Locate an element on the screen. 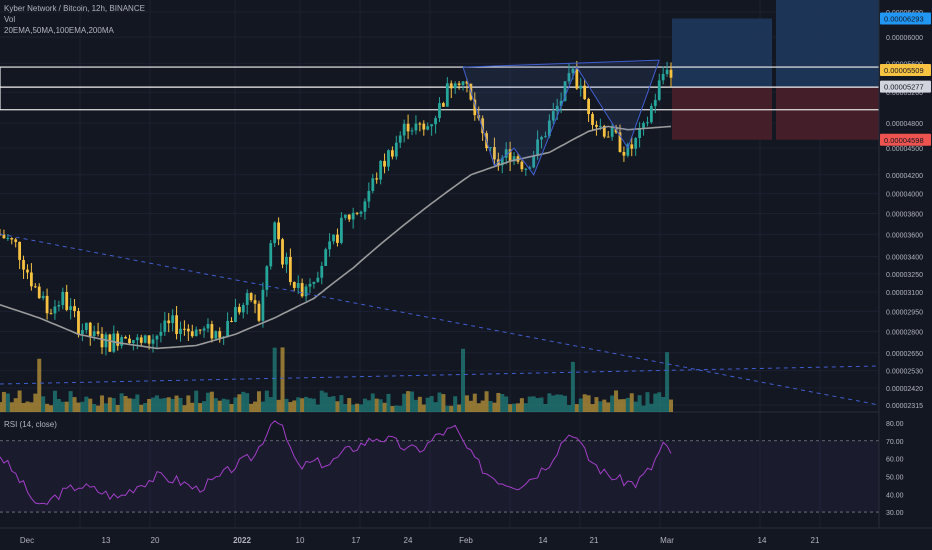 The image size is (932, 550). target-zone-ext is located at coordinates (827, 43).